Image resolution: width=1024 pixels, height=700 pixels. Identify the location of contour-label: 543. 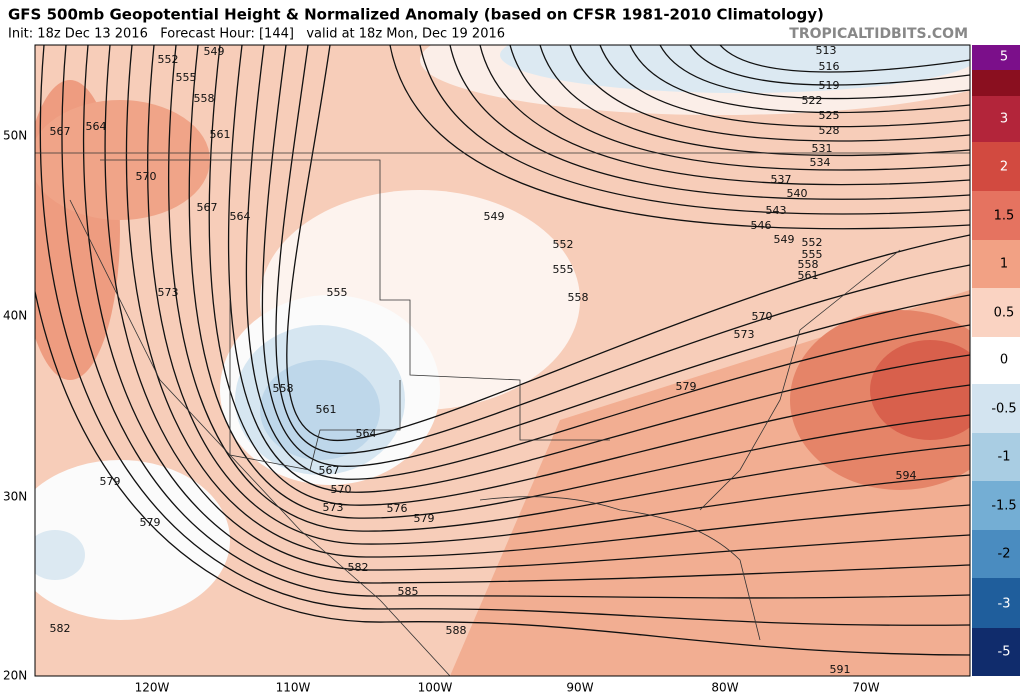
(776, 210).